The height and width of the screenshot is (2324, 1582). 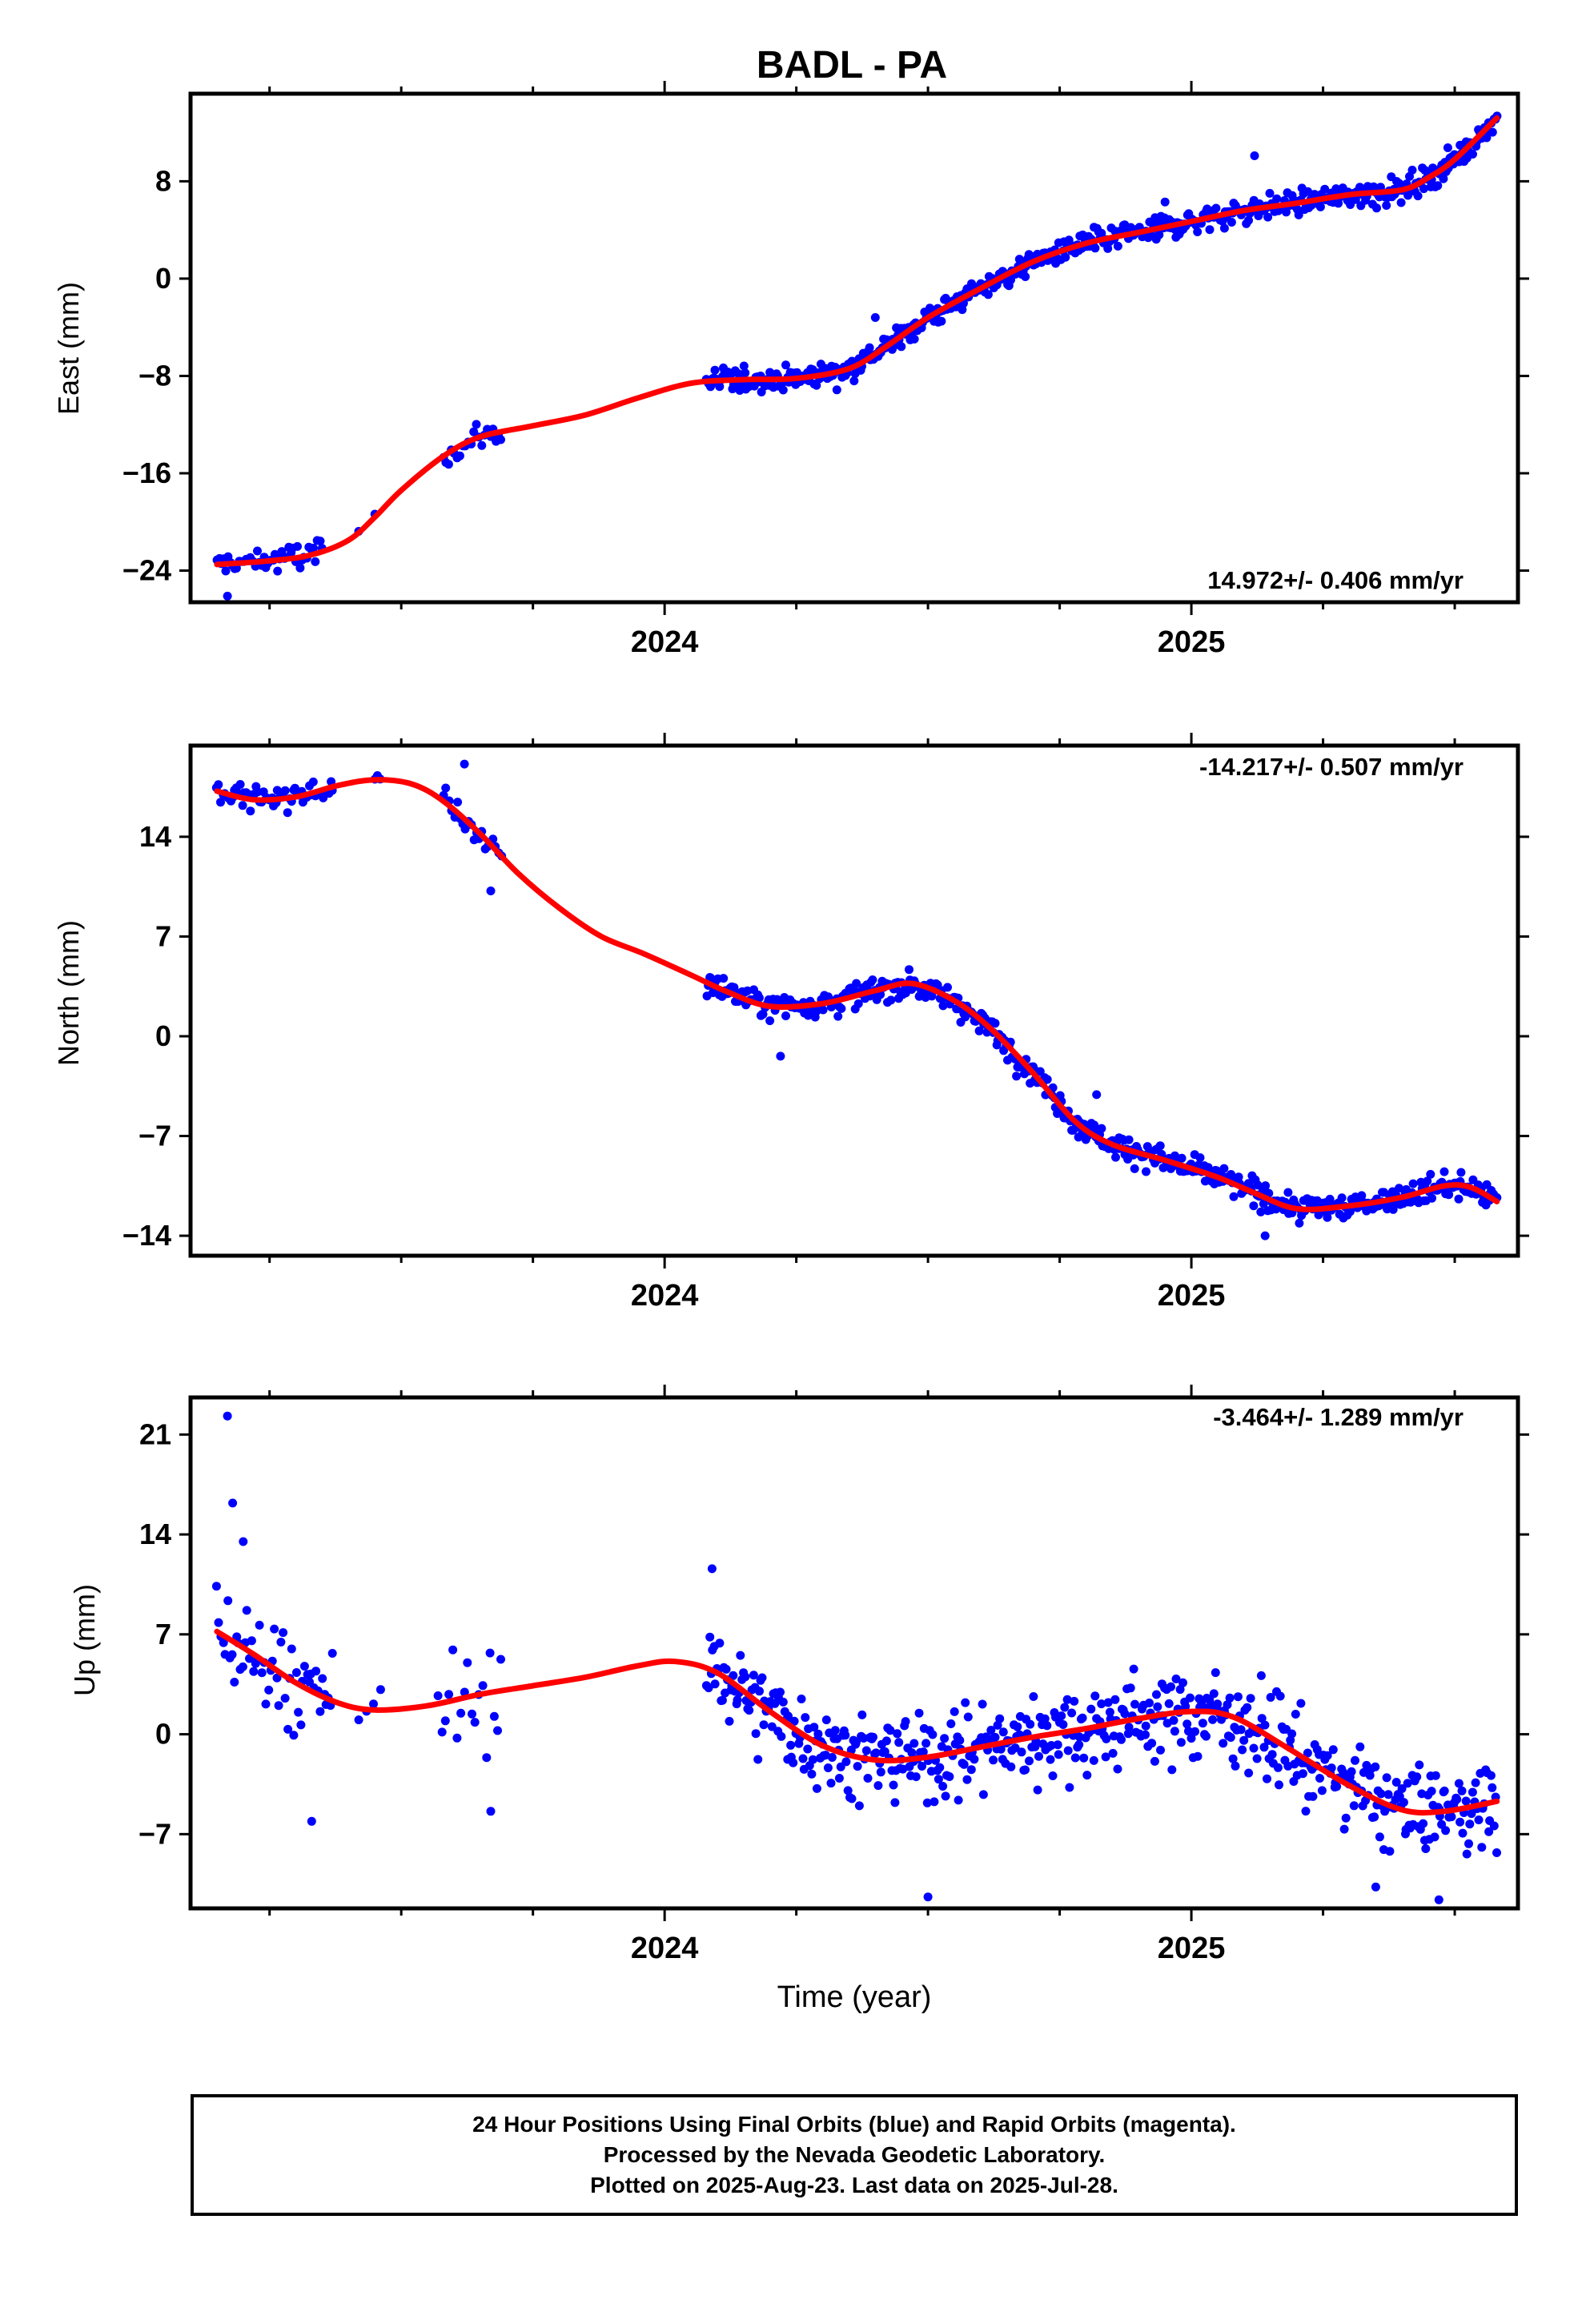 I want to click on y-tick-label: 21, so click(x=155, y=1433).